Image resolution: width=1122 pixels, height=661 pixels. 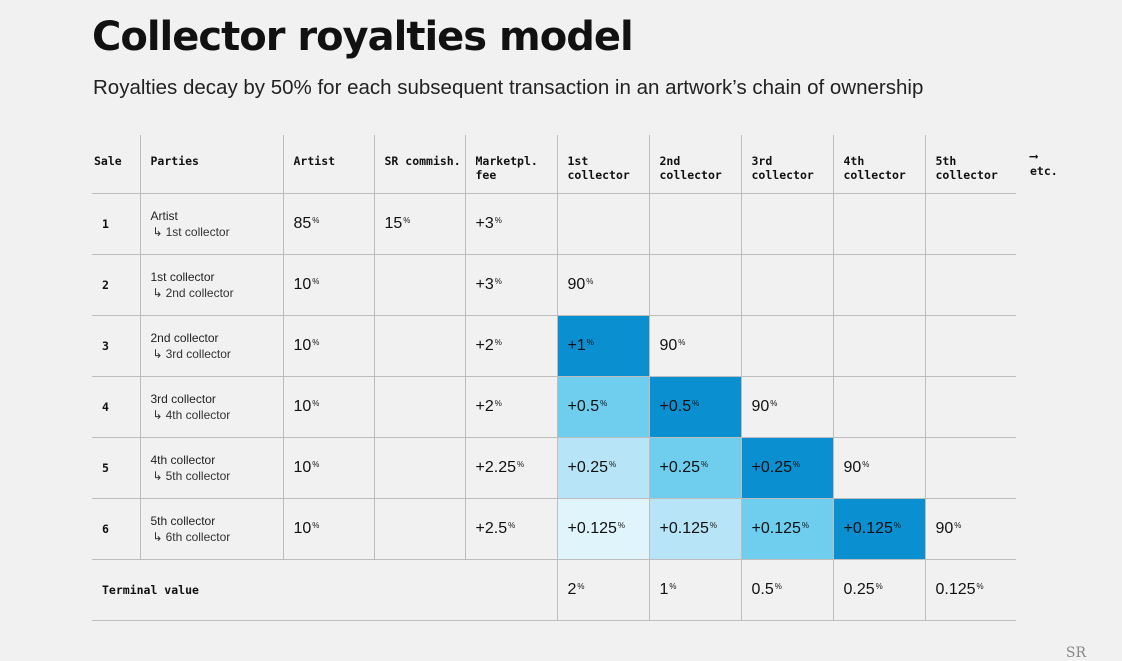 I want to click on sale-number: 2, so click(x=116, y=285).